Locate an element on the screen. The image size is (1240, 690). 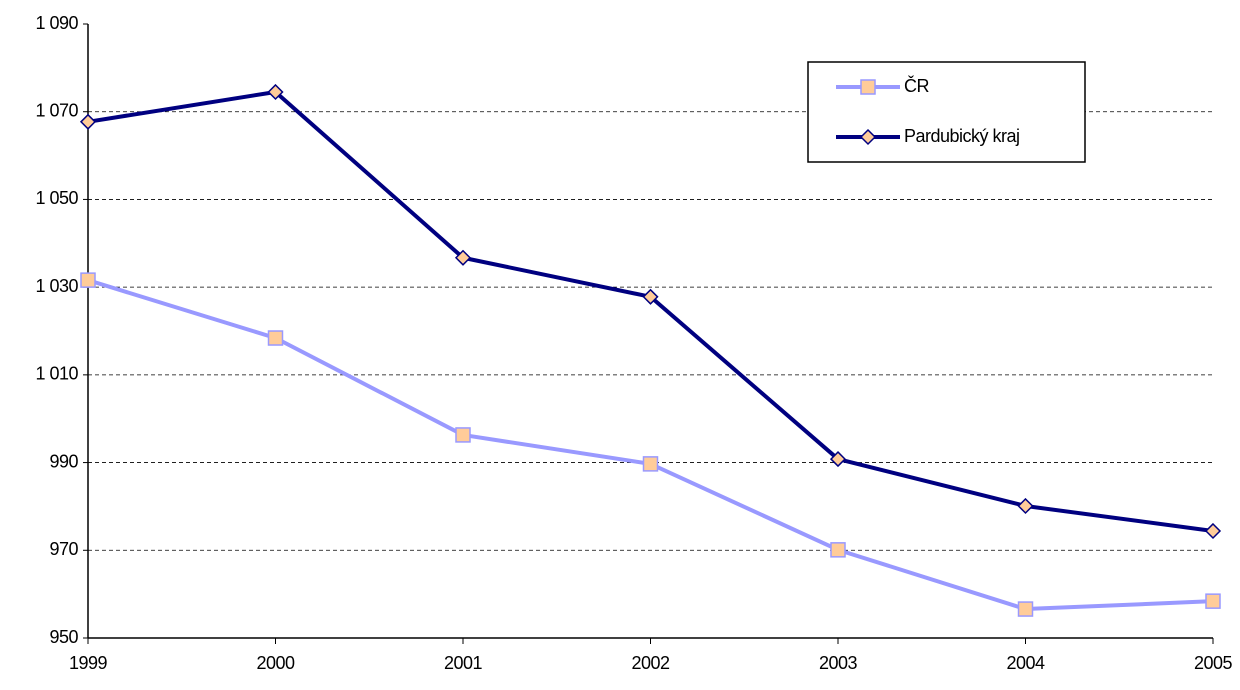
x-tick-label: 2001 is located at coordinates (463, 663).